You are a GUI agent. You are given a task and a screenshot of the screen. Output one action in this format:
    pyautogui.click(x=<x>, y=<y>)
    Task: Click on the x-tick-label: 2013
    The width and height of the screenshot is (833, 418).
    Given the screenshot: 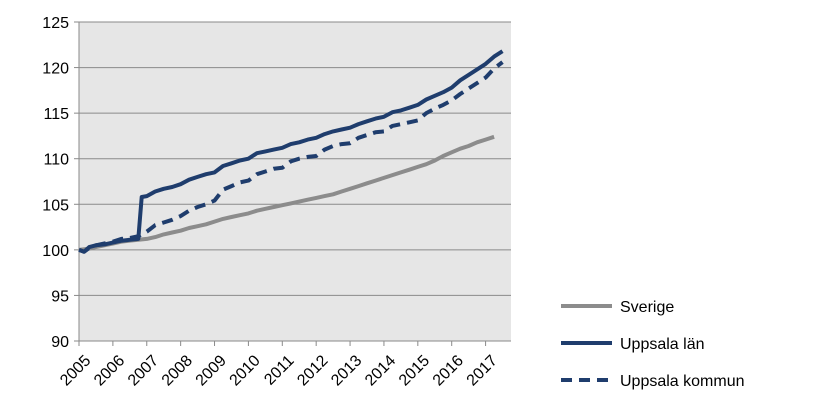 What is the action you would take?
    pyautogui.click(x=346, y=370)
    